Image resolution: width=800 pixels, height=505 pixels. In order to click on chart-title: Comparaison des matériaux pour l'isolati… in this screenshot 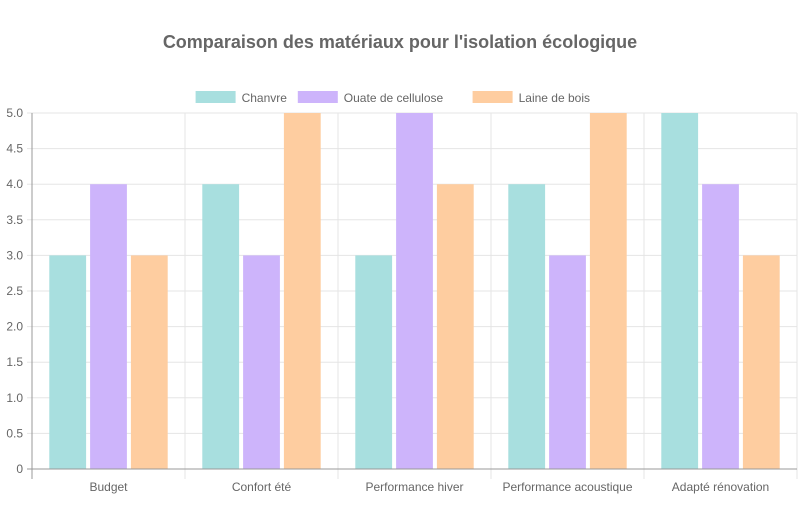, I will do `click(400, 42)`.